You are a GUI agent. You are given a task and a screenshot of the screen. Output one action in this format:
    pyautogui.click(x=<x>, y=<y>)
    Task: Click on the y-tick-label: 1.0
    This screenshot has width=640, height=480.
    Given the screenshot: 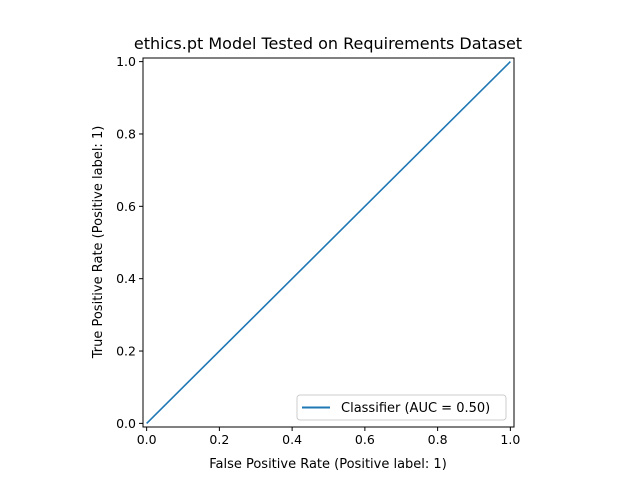 What is the action you would take?
    pyautogui.click(x=126, y=61)
    